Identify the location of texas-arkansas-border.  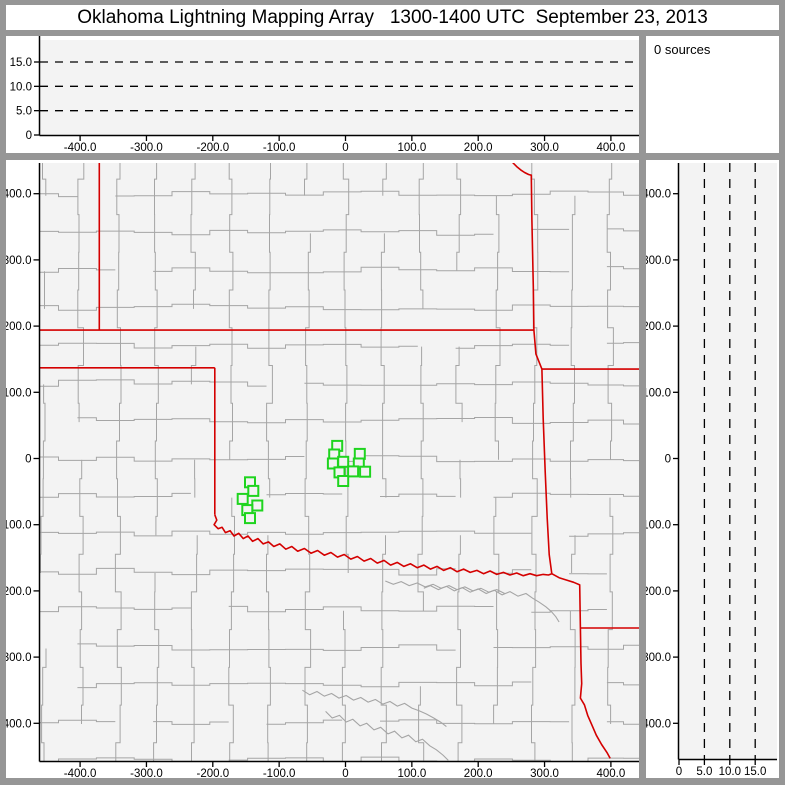
(566, 600).